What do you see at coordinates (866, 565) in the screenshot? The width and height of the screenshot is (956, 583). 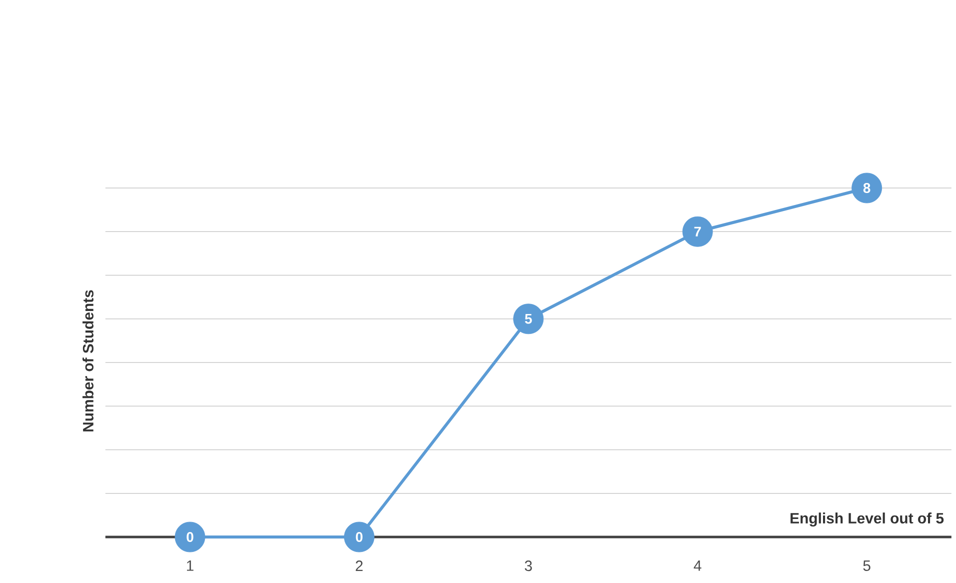 I see `x-tick-label: 5` at bounding box center [866, 565].